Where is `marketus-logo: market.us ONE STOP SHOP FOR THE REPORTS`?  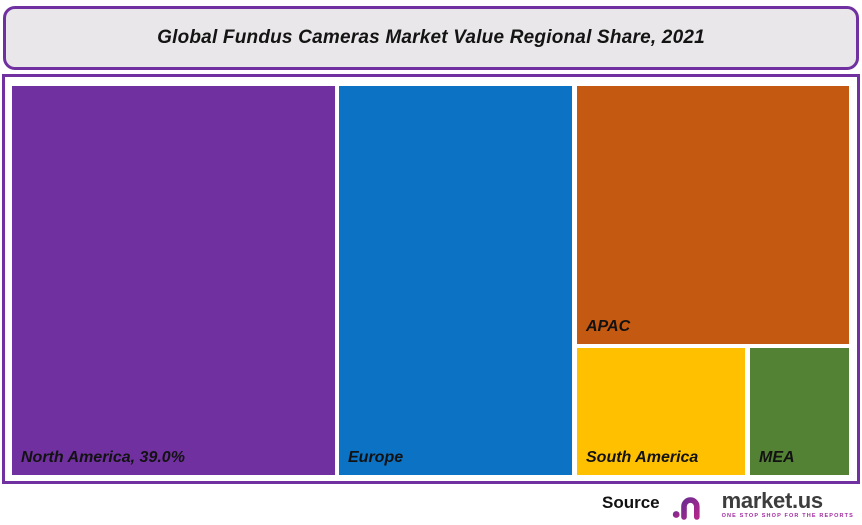
marketus-logo: market.us ONE STOP SHOP FOR THE REPORTS is located at coordinates (763, 505).